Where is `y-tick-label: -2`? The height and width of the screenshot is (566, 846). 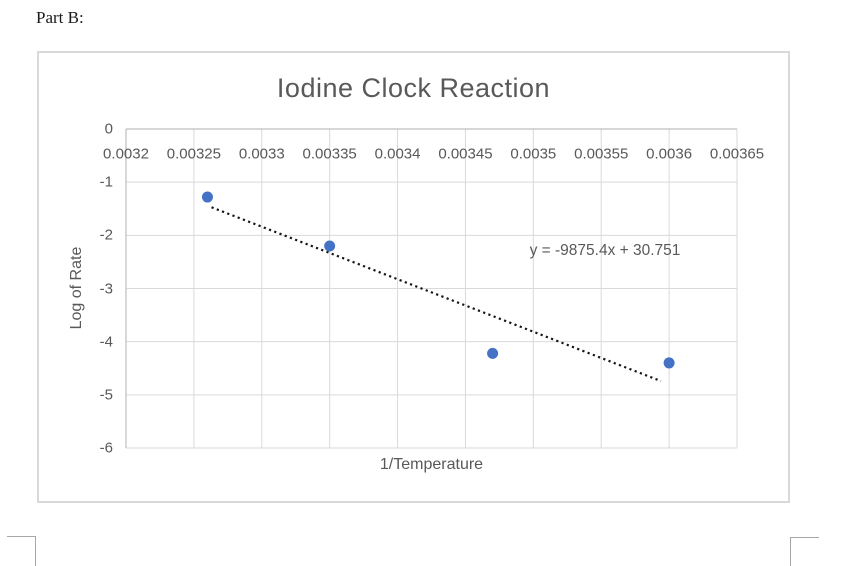
y-tick-label: -2 is located at coordinates (106, 235).